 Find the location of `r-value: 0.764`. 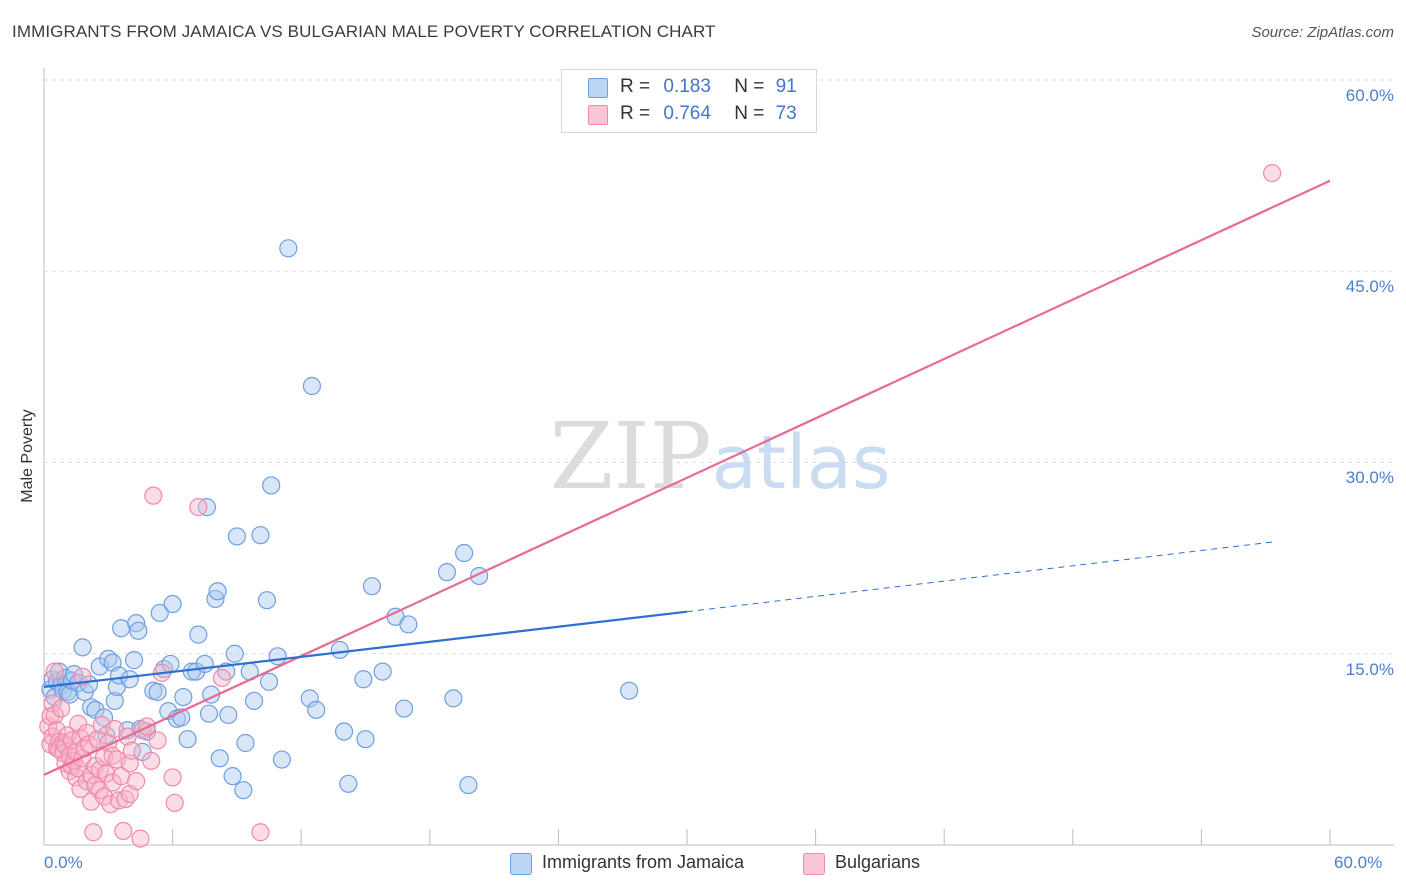

r-value: 0.764 is located at coordinates (687, 113).